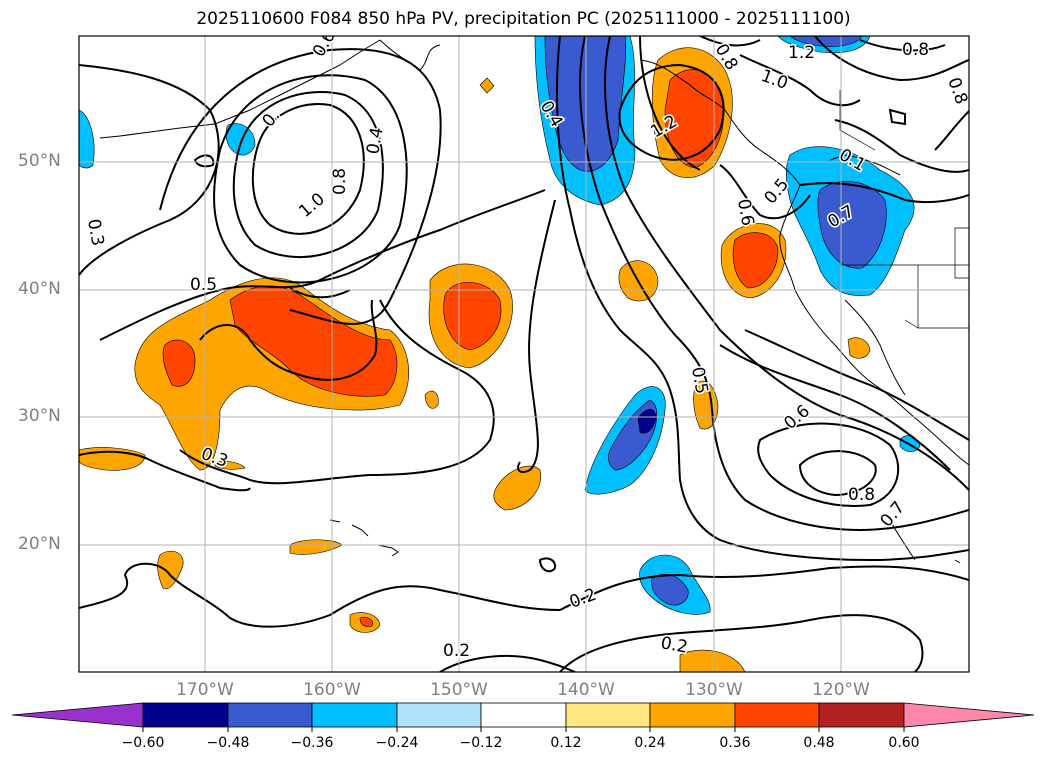 This screenshot has width=1047, height=765. What do you see at coordinates (801, 53) in the screenshot?
I see `contour-label: 1.2` at bounding box center [801, 53].